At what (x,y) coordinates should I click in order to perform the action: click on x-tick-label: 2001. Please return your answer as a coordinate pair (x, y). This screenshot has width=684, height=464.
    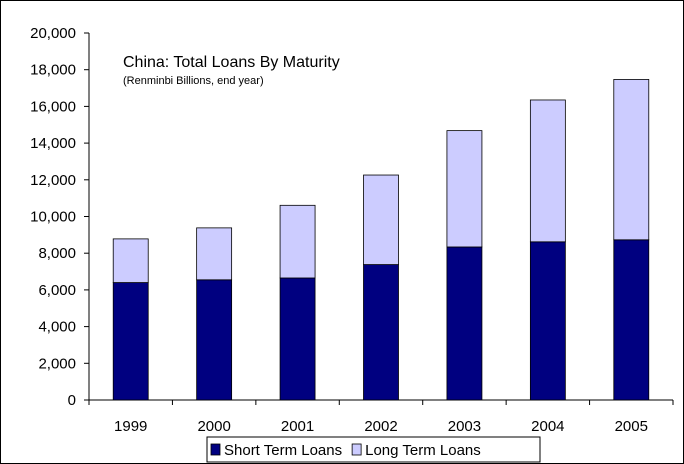
    Looking at the image, I should click on (297, 426).